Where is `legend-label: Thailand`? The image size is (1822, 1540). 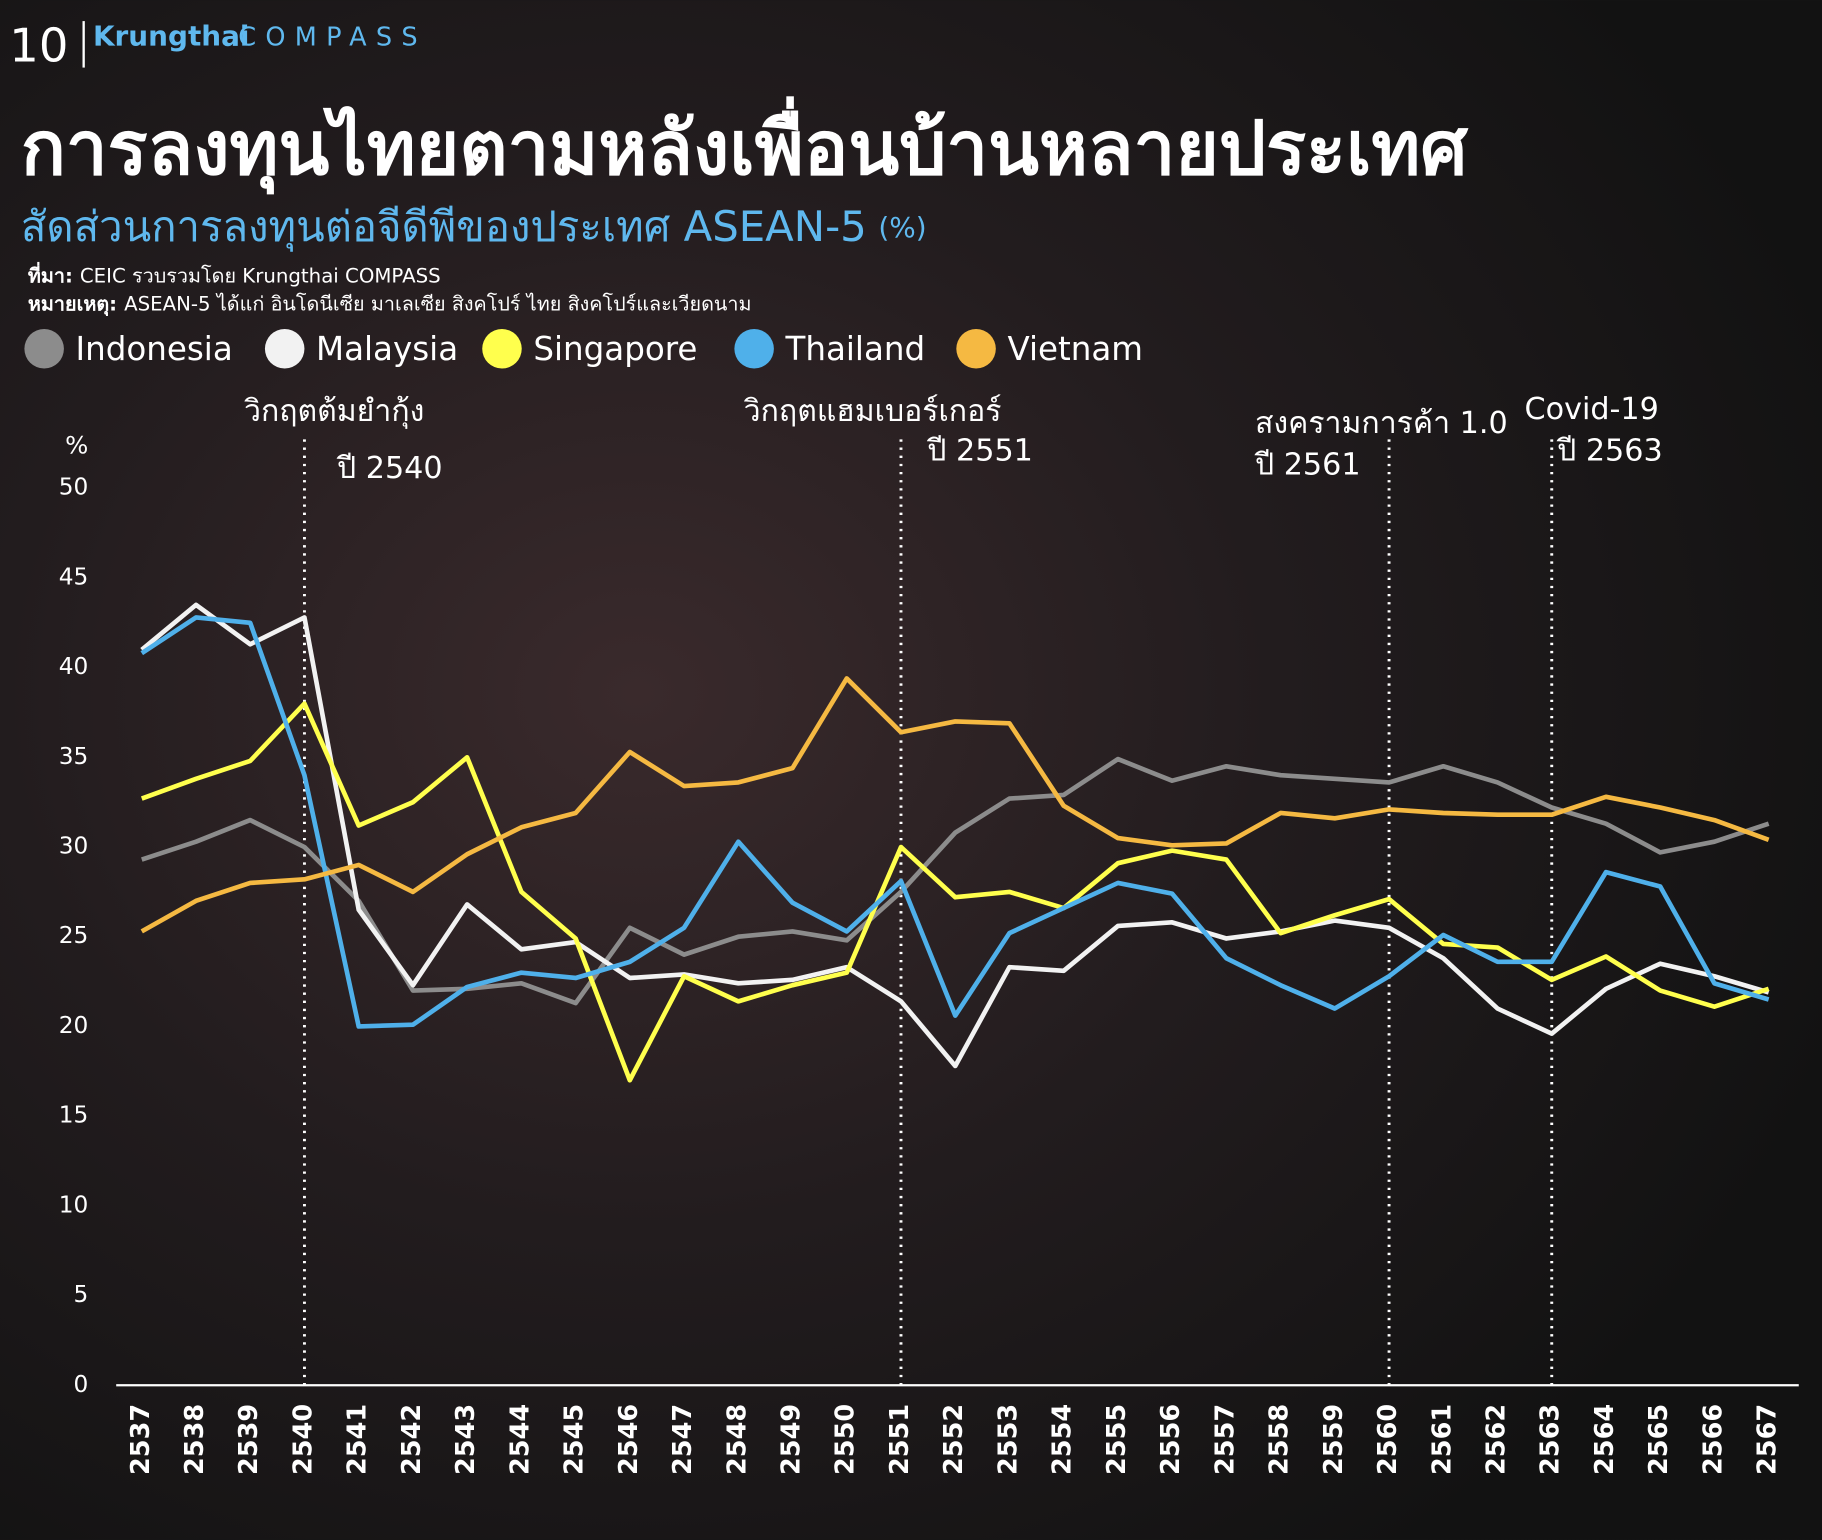
legend-label: Thailand is located at coordinates (855, 349).